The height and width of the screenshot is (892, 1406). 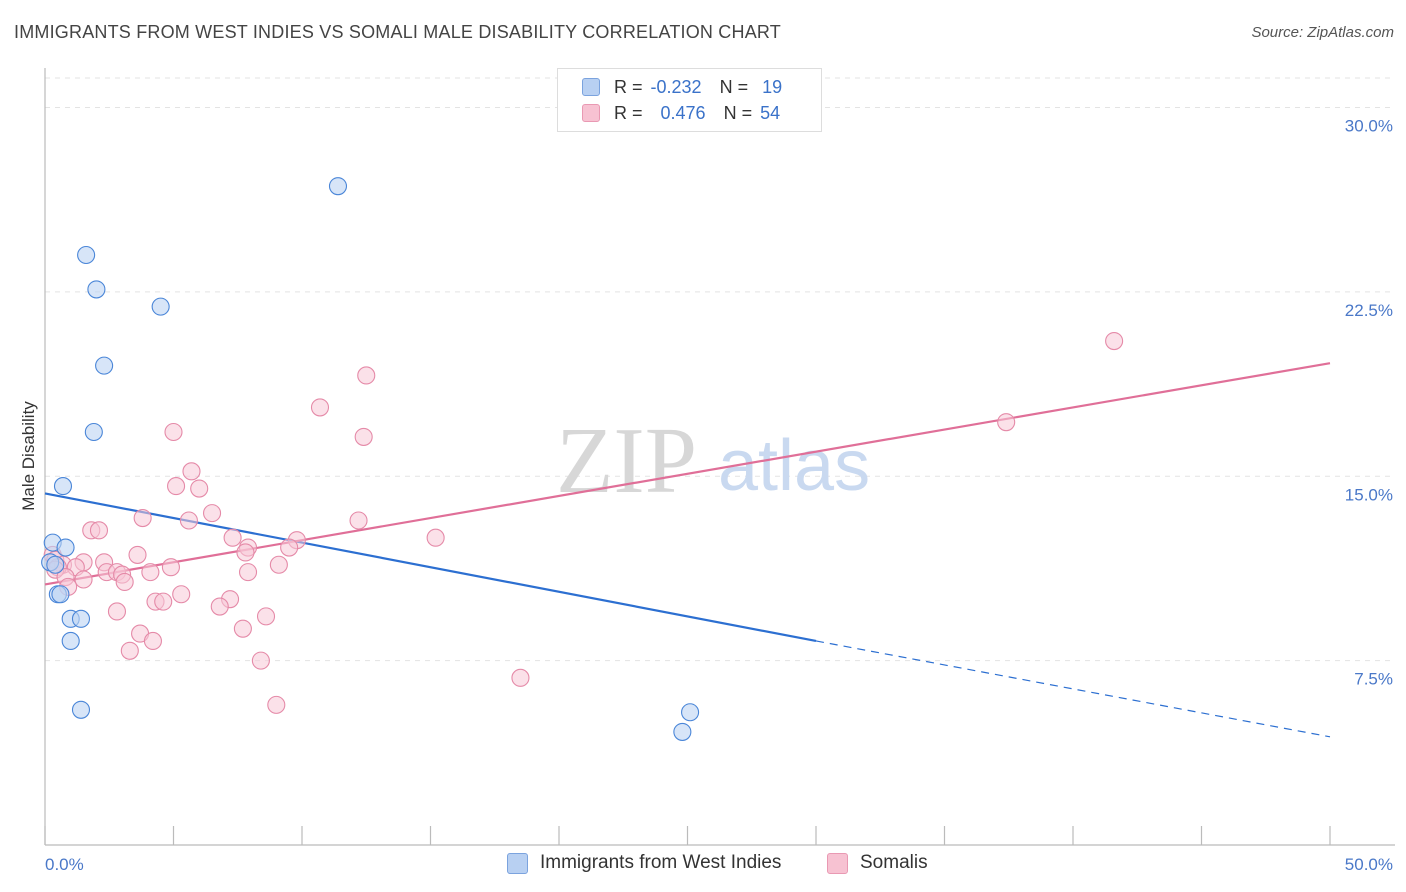 I want to click on y-tick-label: 30.0%, so click(x=1369, y=126).